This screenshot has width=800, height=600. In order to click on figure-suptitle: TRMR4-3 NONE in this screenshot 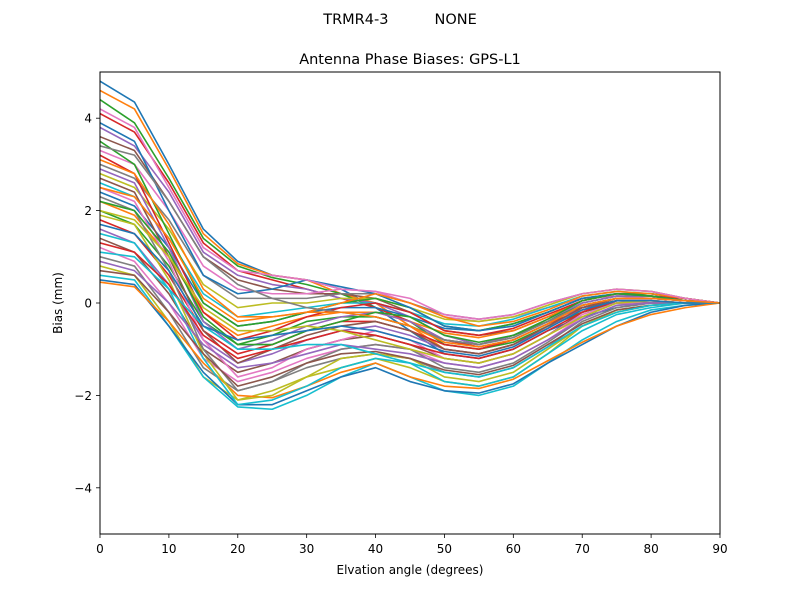, I will do `click(399, 20)`.